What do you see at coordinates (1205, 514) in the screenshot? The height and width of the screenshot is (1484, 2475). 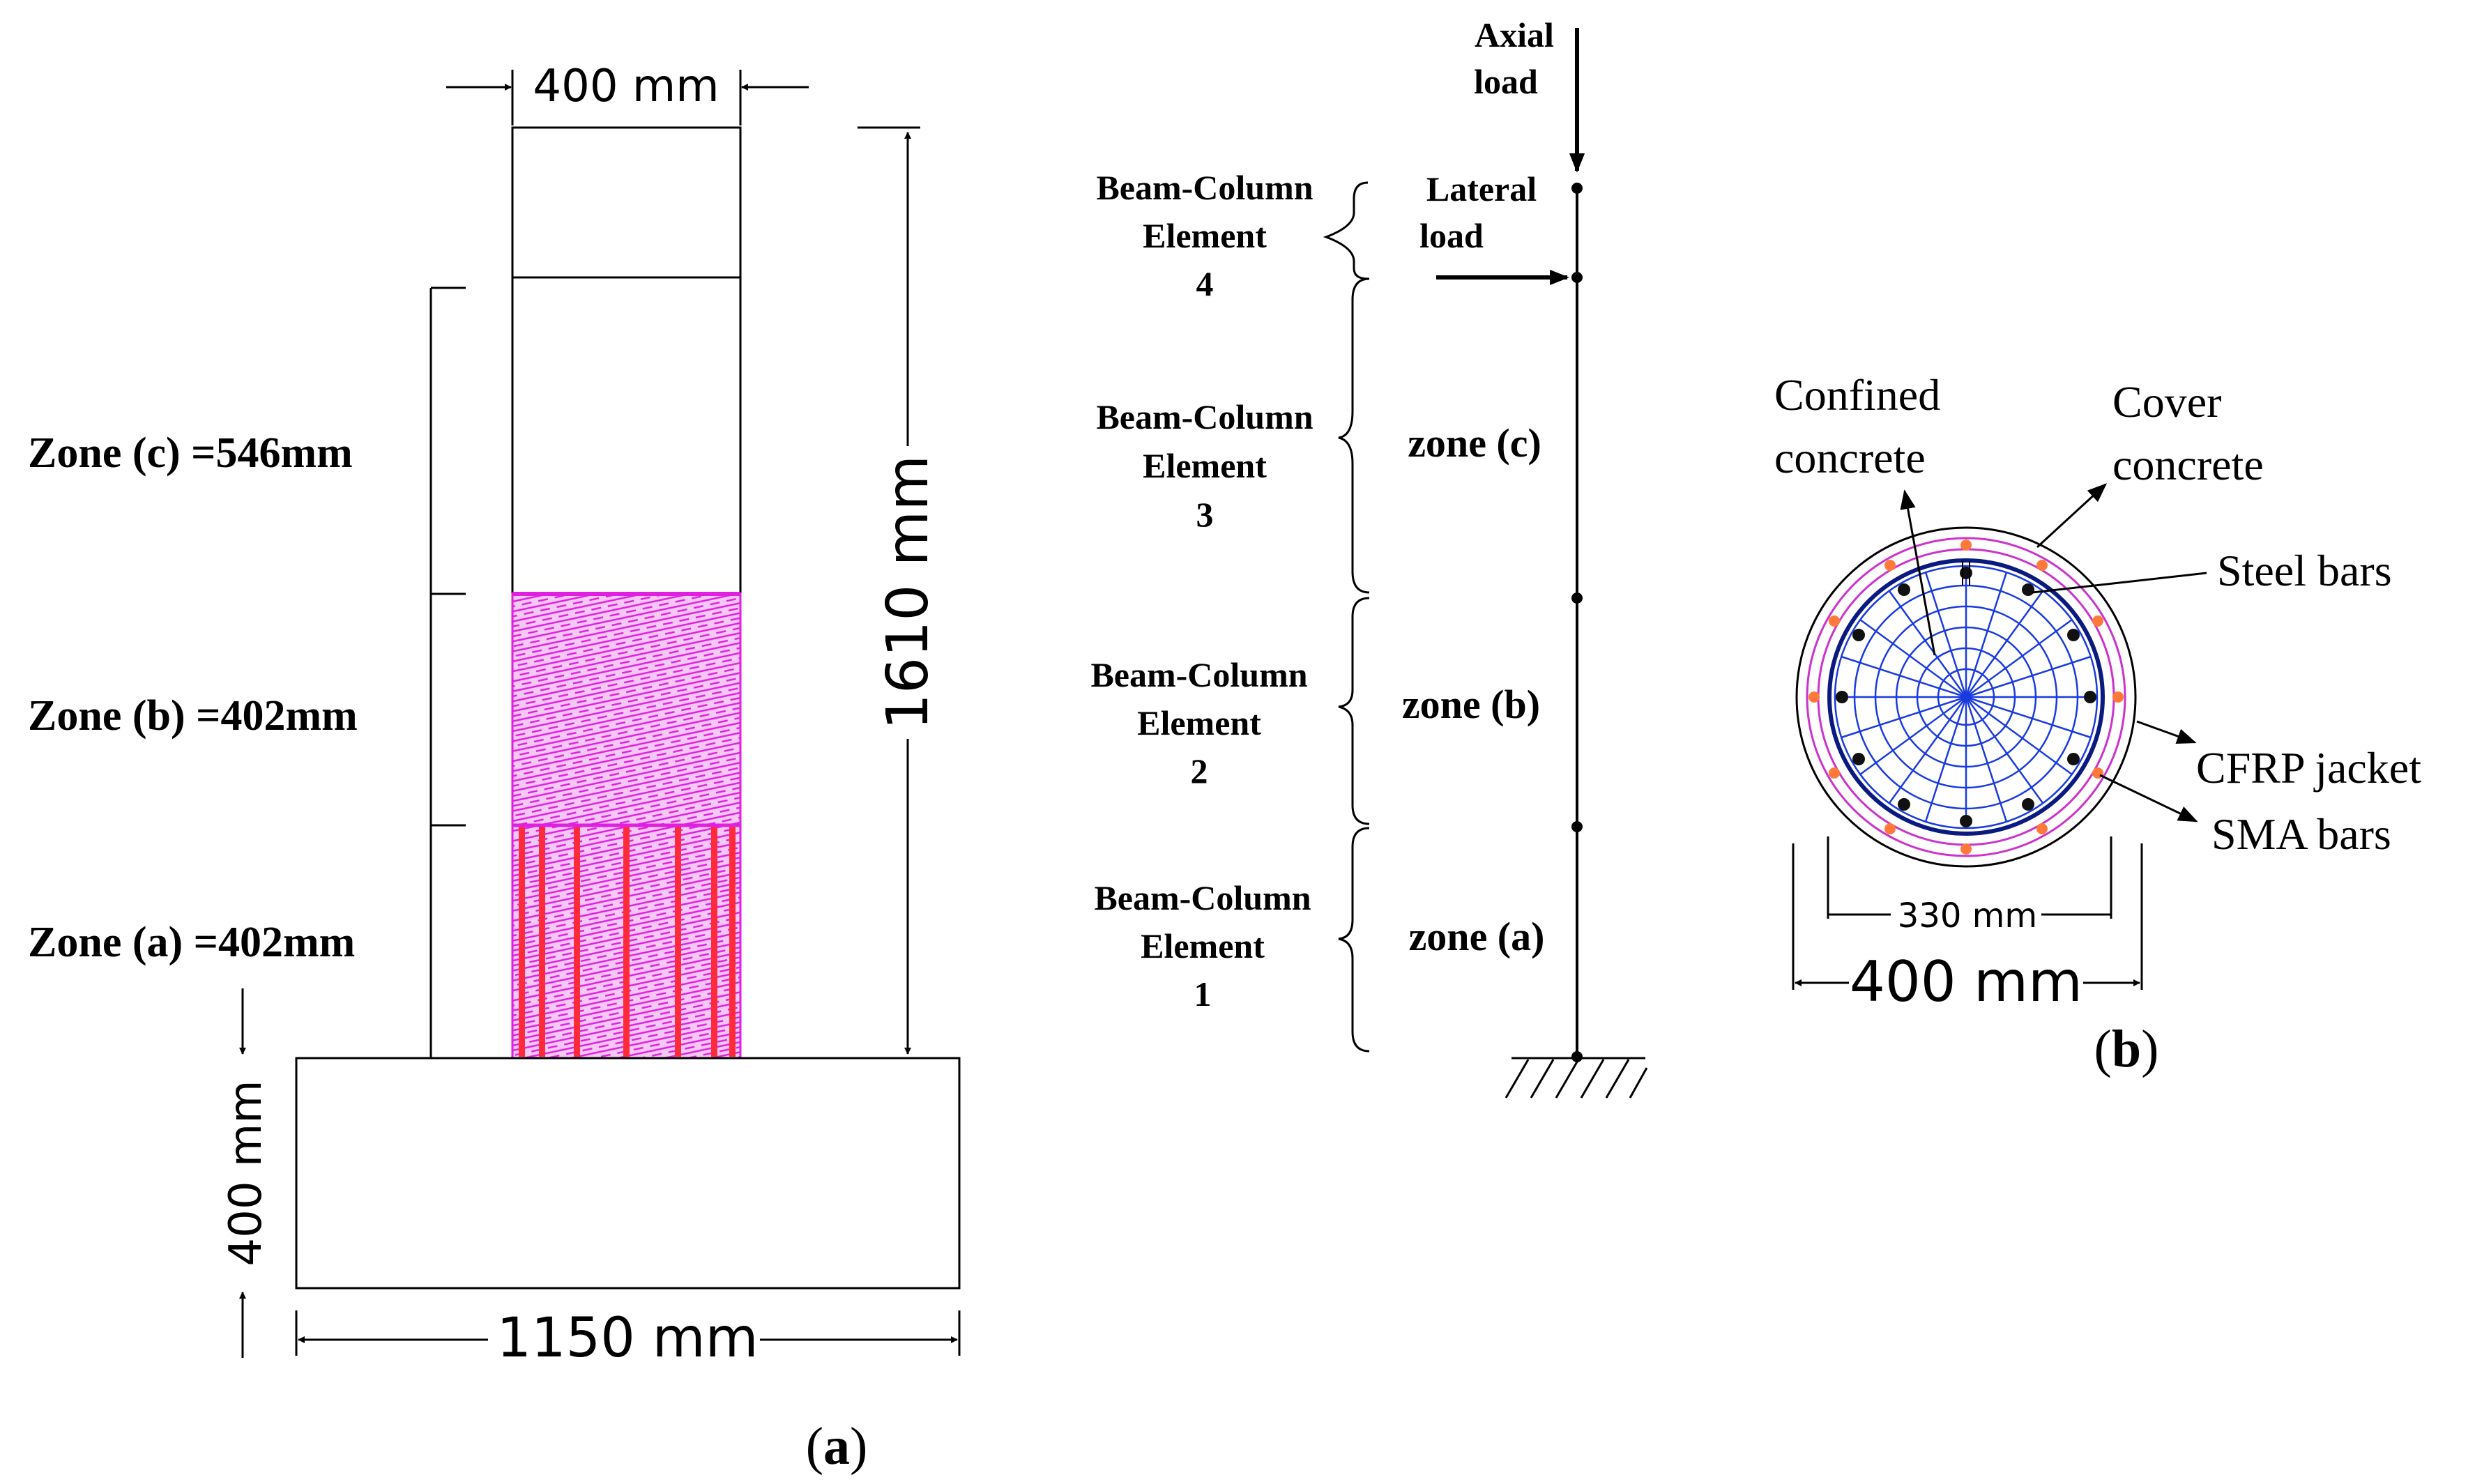 I see `svg-text: 3` at bounding box center [1205, 514].